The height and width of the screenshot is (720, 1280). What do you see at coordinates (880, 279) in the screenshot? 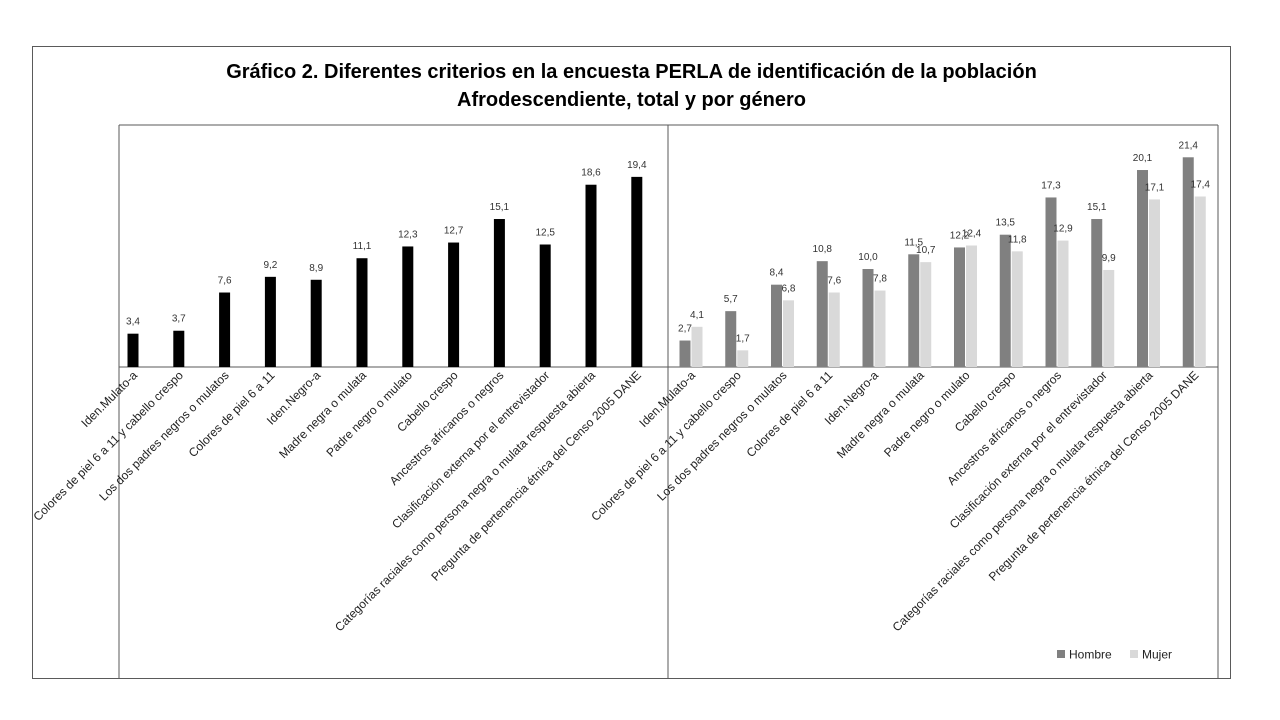
I see `data-label-p2-s2-c5: 7,8` at bounding box center [880, 279].